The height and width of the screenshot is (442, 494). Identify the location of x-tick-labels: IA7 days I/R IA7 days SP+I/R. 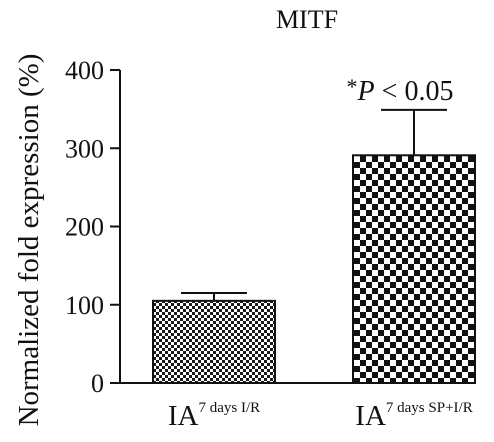
(320, 416).